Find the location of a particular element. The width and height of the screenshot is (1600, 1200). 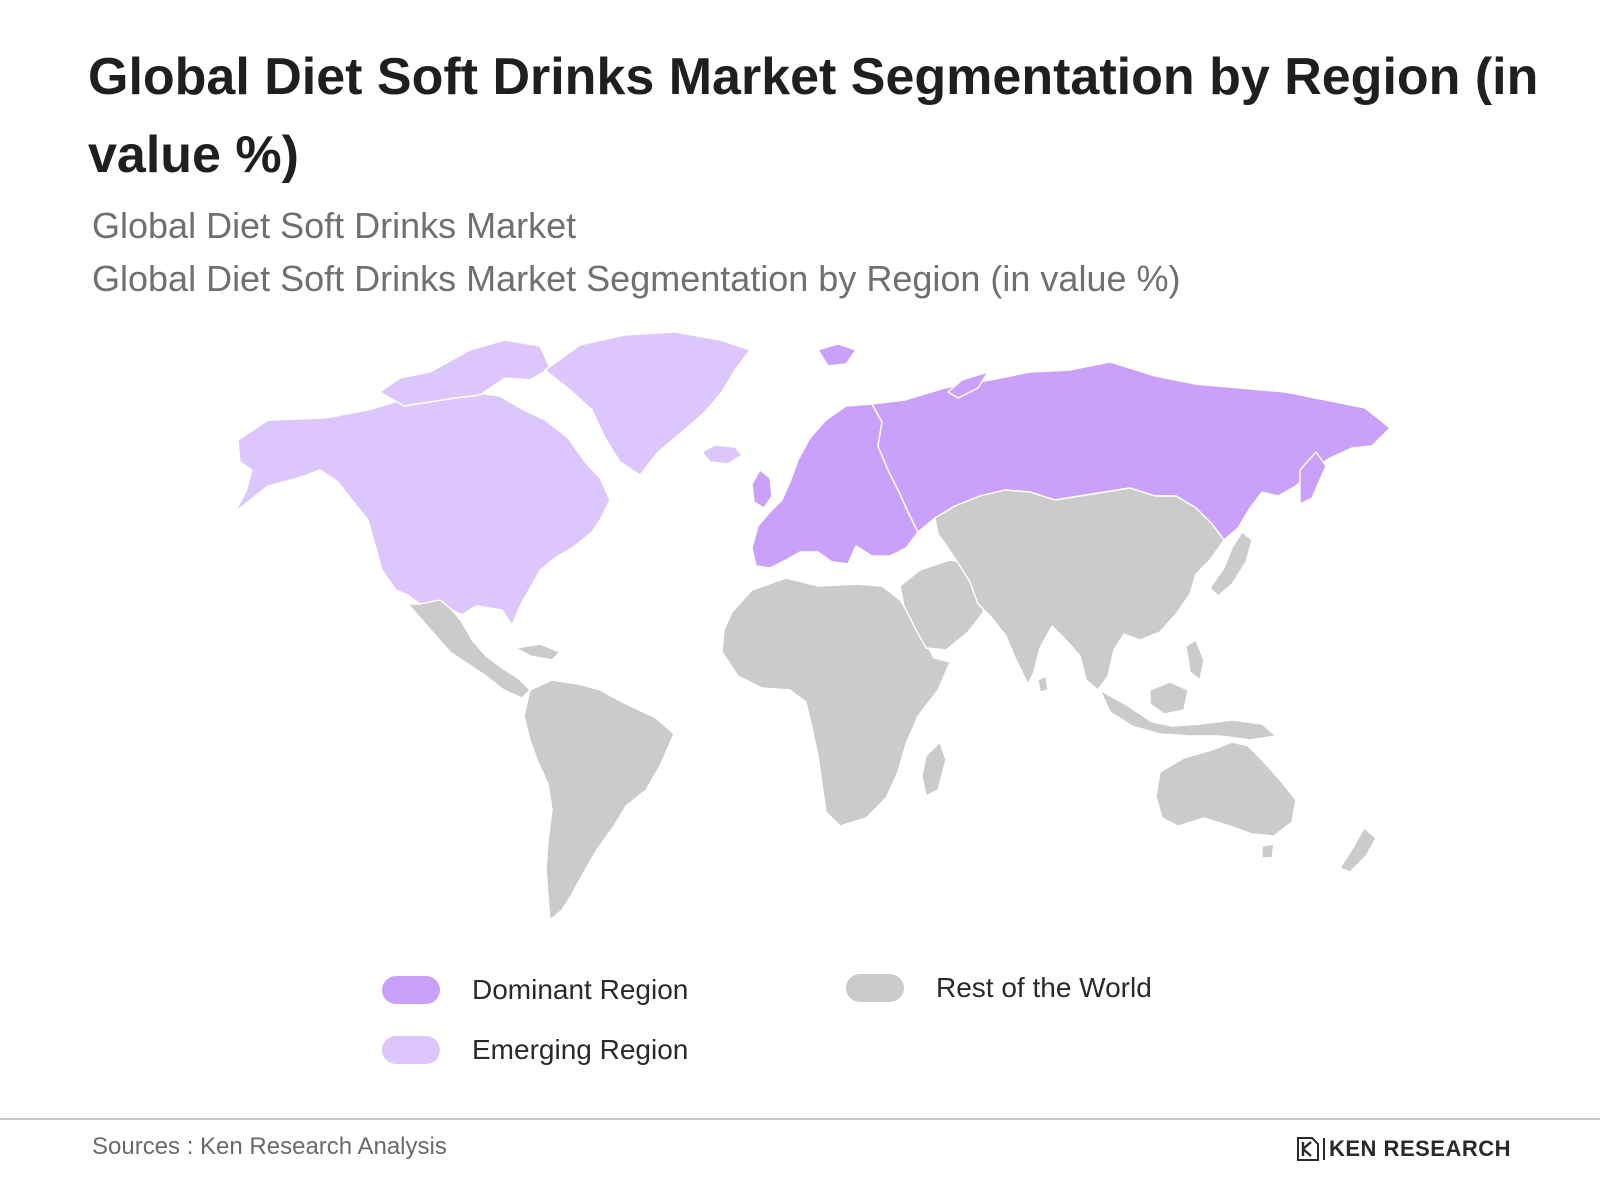

legend-emerging: Emerging Region is located at coordinates (535, 1050).